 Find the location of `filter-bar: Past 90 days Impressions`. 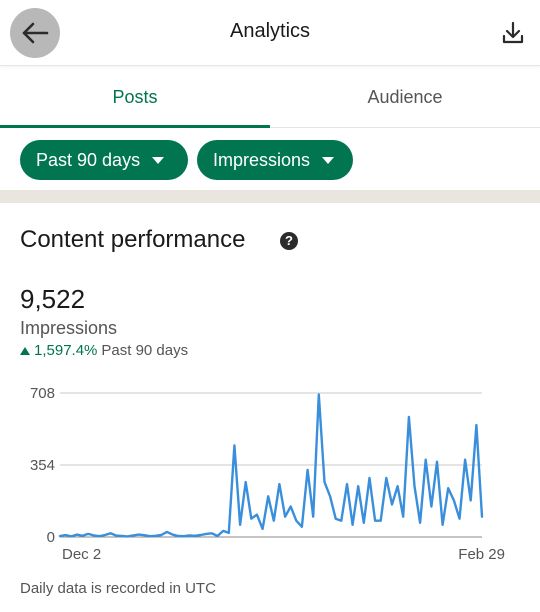

filter-bar: Past 90 days Impressions is located at coordinates (270, 159).